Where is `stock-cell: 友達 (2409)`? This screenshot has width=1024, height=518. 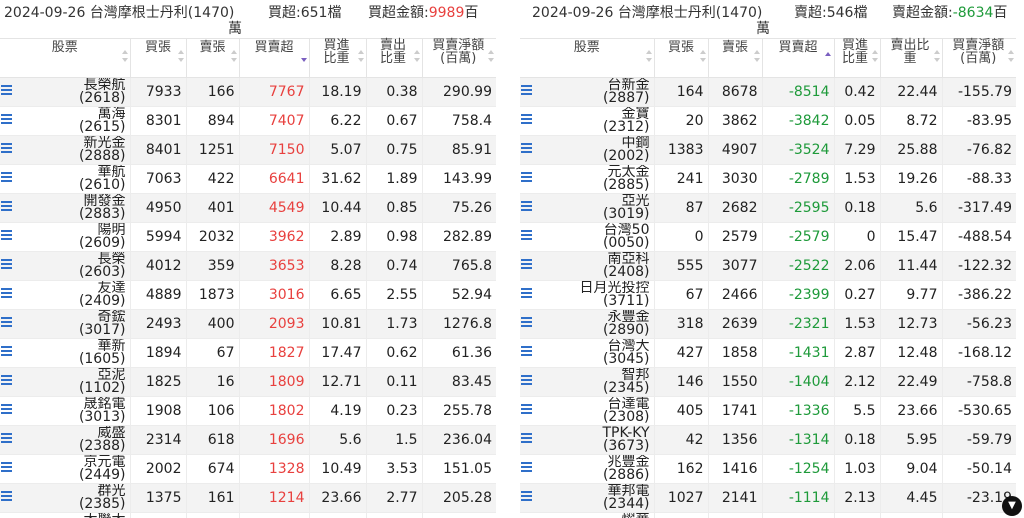 stock-cell: 友達 (2409) is located at coordinates (65, 295).